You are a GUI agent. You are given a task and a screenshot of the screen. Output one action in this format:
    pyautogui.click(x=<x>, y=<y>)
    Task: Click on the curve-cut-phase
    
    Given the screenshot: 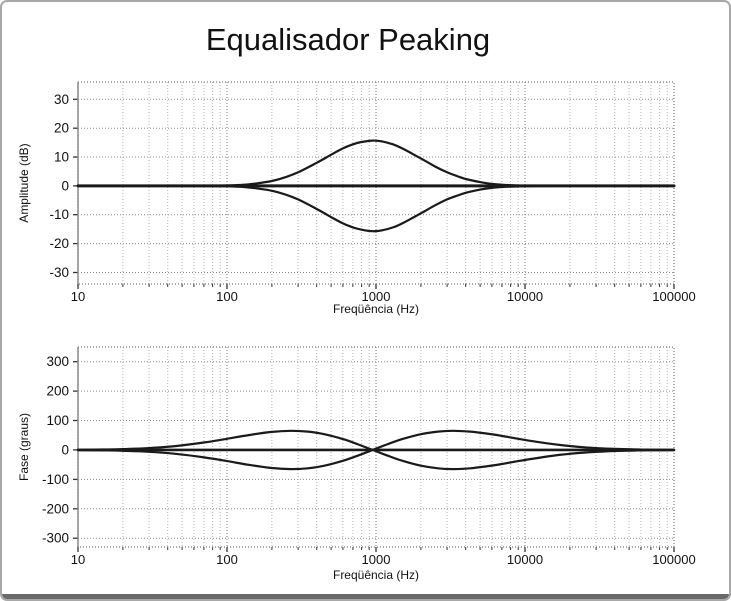 What is the action you would take?
    pyautogui.click(x=376, y=450)
    